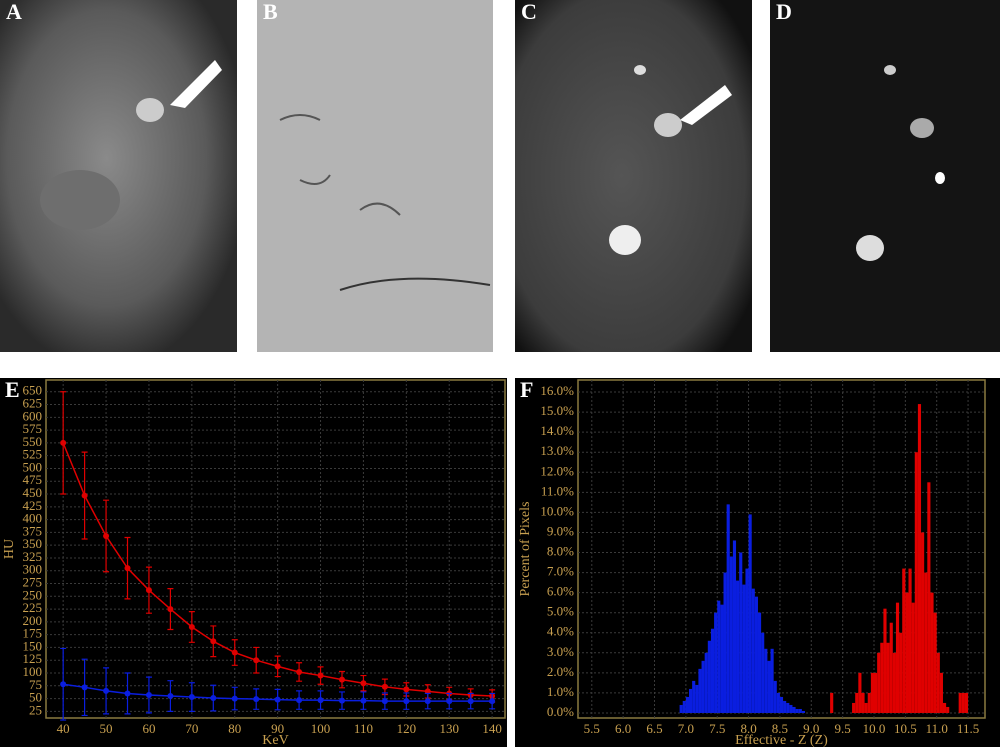 The height and width of the screenshot is (747, 1000). What do you see at coordinates (560, 651) in the screenshot?
I see `y-tick-label: 3.0%` at bounding box center [560, 651].